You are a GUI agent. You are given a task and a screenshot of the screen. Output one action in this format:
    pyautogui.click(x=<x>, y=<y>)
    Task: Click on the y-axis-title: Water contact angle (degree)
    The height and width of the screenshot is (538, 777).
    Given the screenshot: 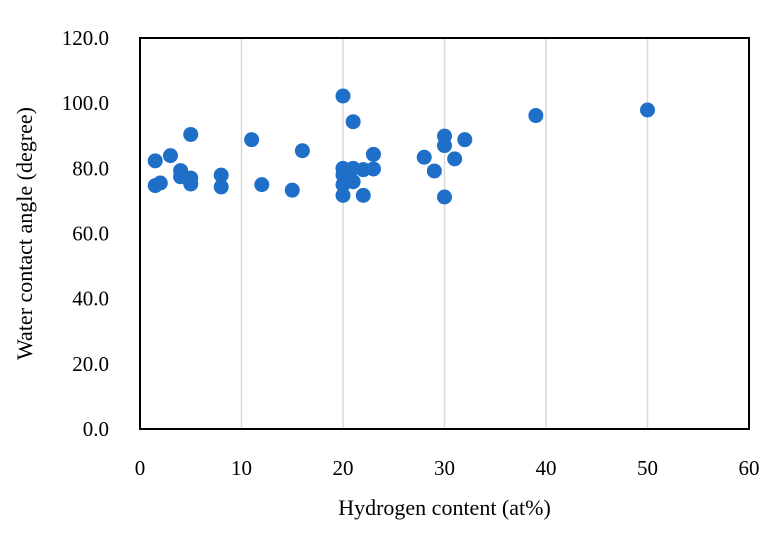 What is the action you would take?
    pyautogui.click(x=24, y=233)
    